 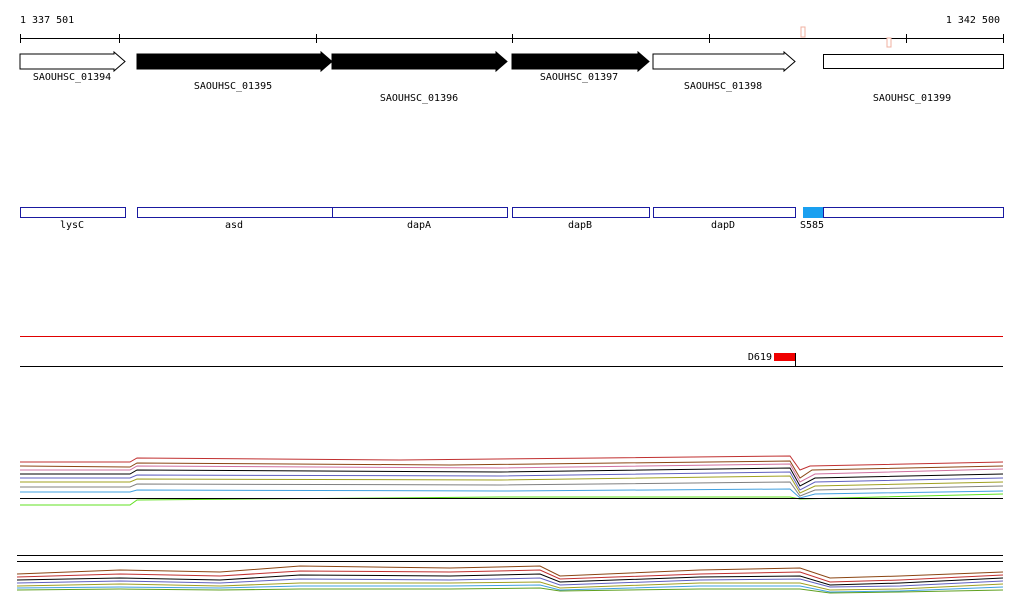 What do you see at coordinates (419, 98) in the screenshot?
I see `gene-label: SAOUHSC_01396` at bounding box center [419, 98].